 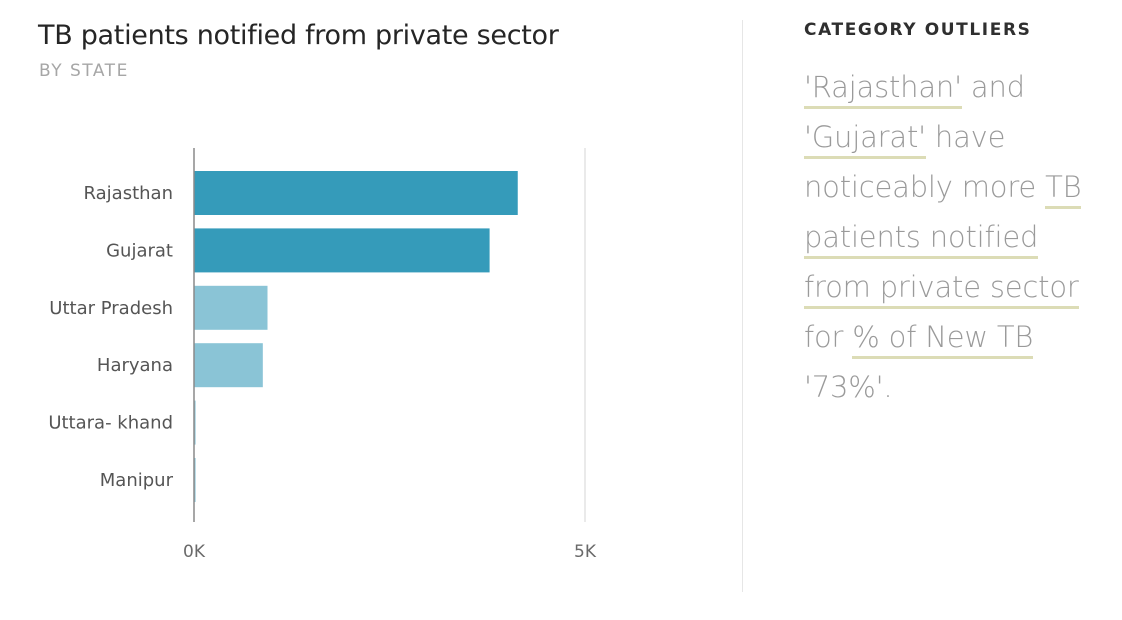 I want to click on panel-divider, so click(x=742, y=306).